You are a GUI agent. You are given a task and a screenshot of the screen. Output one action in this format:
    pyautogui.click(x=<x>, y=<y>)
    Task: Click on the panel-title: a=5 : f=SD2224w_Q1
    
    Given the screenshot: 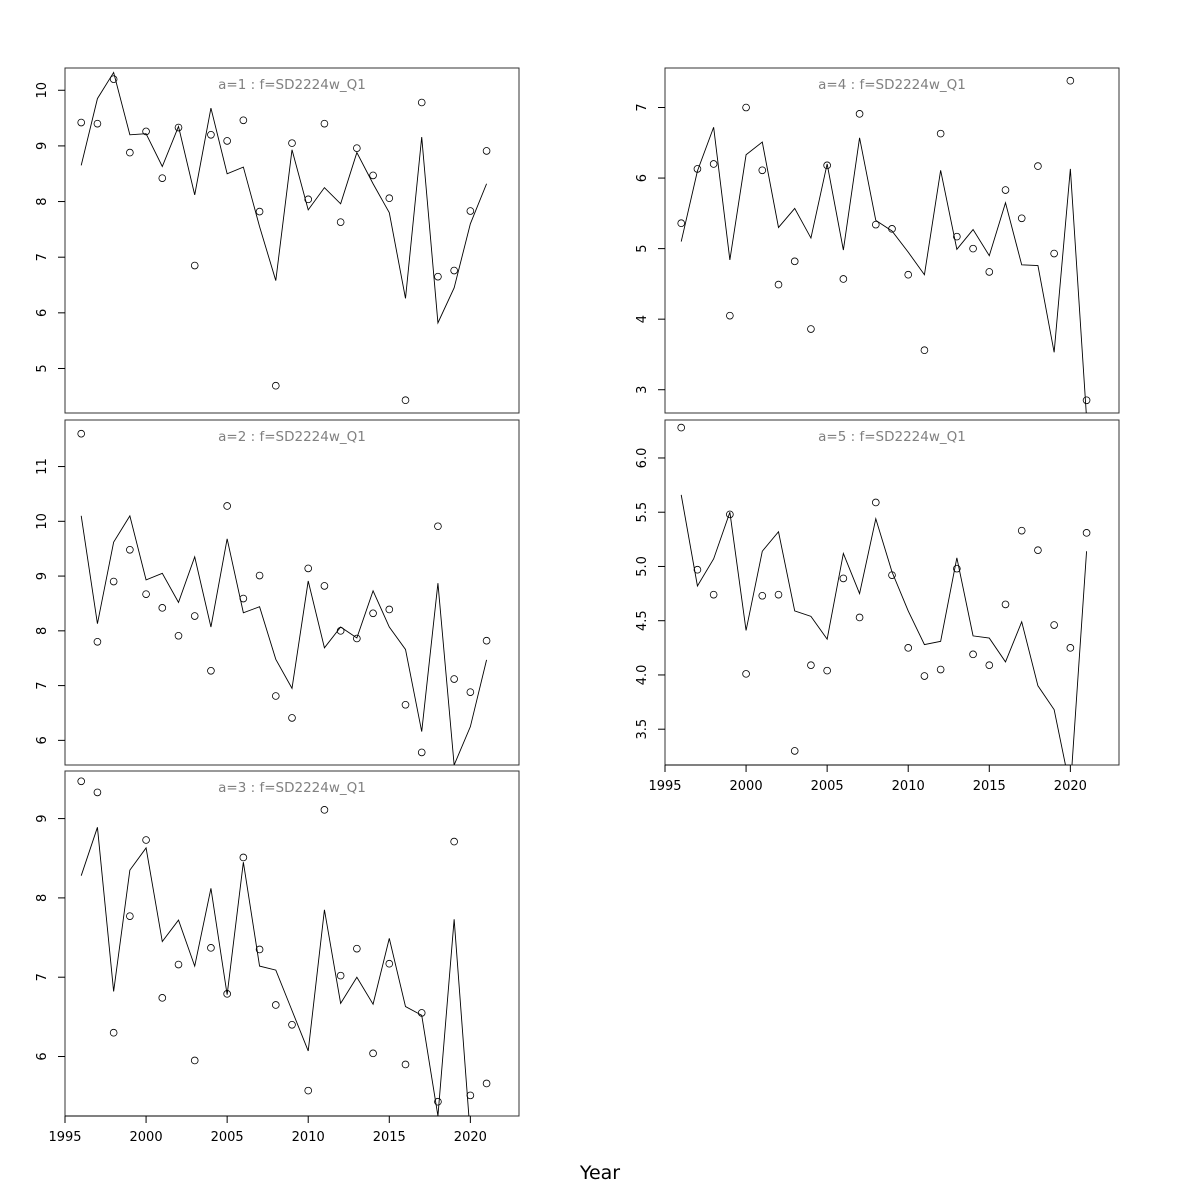 What is the action you would take?
    pyautogui.click(x=892, y=437)
    